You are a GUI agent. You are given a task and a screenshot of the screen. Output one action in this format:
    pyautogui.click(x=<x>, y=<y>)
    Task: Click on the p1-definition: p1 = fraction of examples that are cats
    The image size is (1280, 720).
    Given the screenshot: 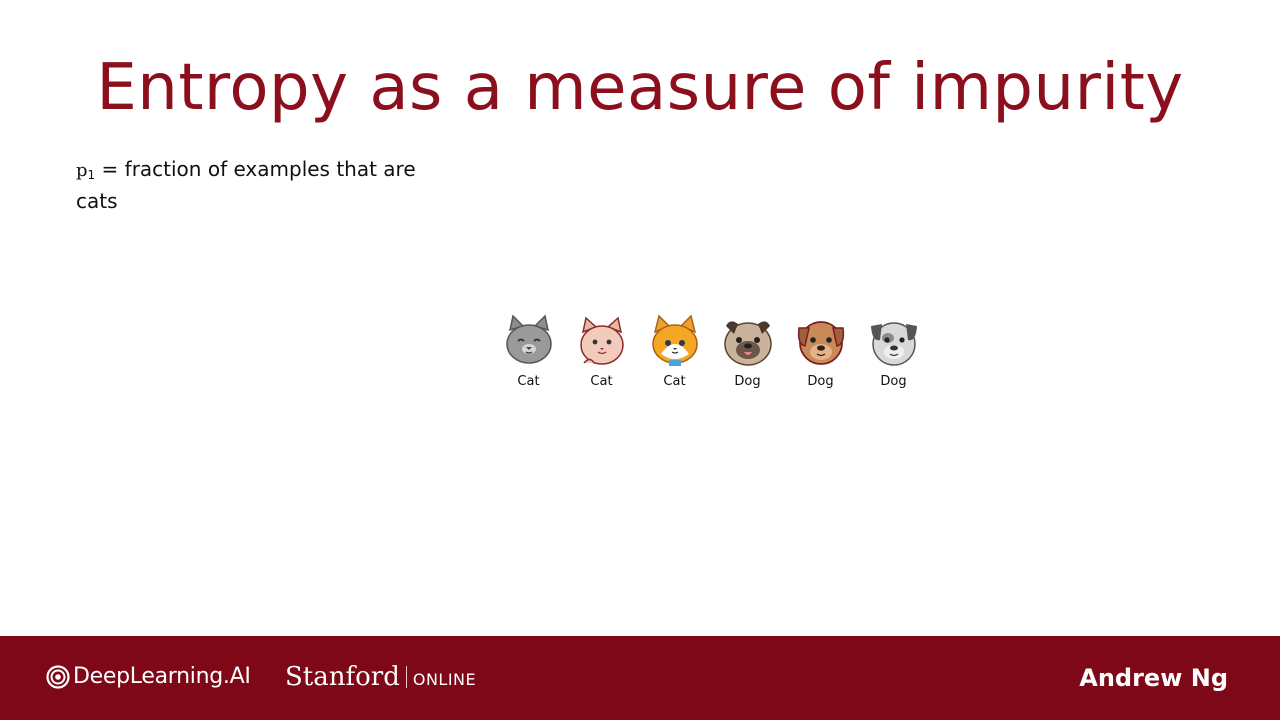 What is the action you would take?
    pyautogui.click(x=246, y=185)
    